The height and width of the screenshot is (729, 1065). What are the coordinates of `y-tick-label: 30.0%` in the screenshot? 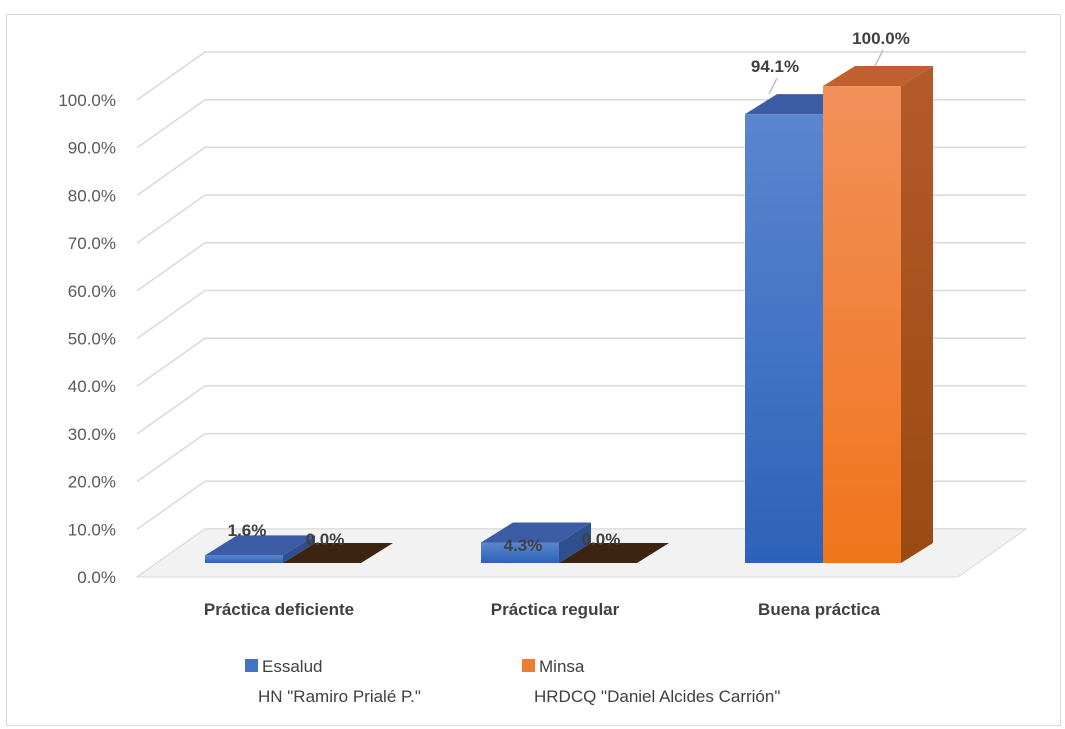 It's located at (92, 434).